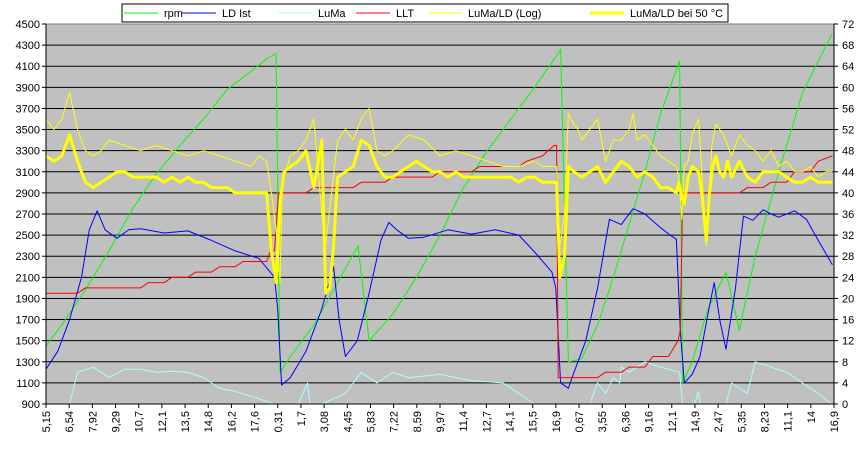 The width and height of the screenshot is (864, 457). Describe the element at coordinates (504, 14) in the screenshot. I see `legend-label: LuMa/LD (Log)` at that location.